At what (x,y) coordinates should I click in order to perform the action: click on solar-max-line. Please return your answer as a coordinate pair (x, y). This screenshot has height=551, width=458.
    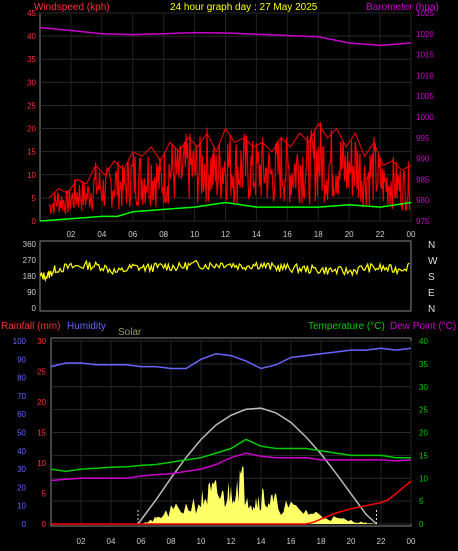
    Looking at the image, I should click on (257, 466).